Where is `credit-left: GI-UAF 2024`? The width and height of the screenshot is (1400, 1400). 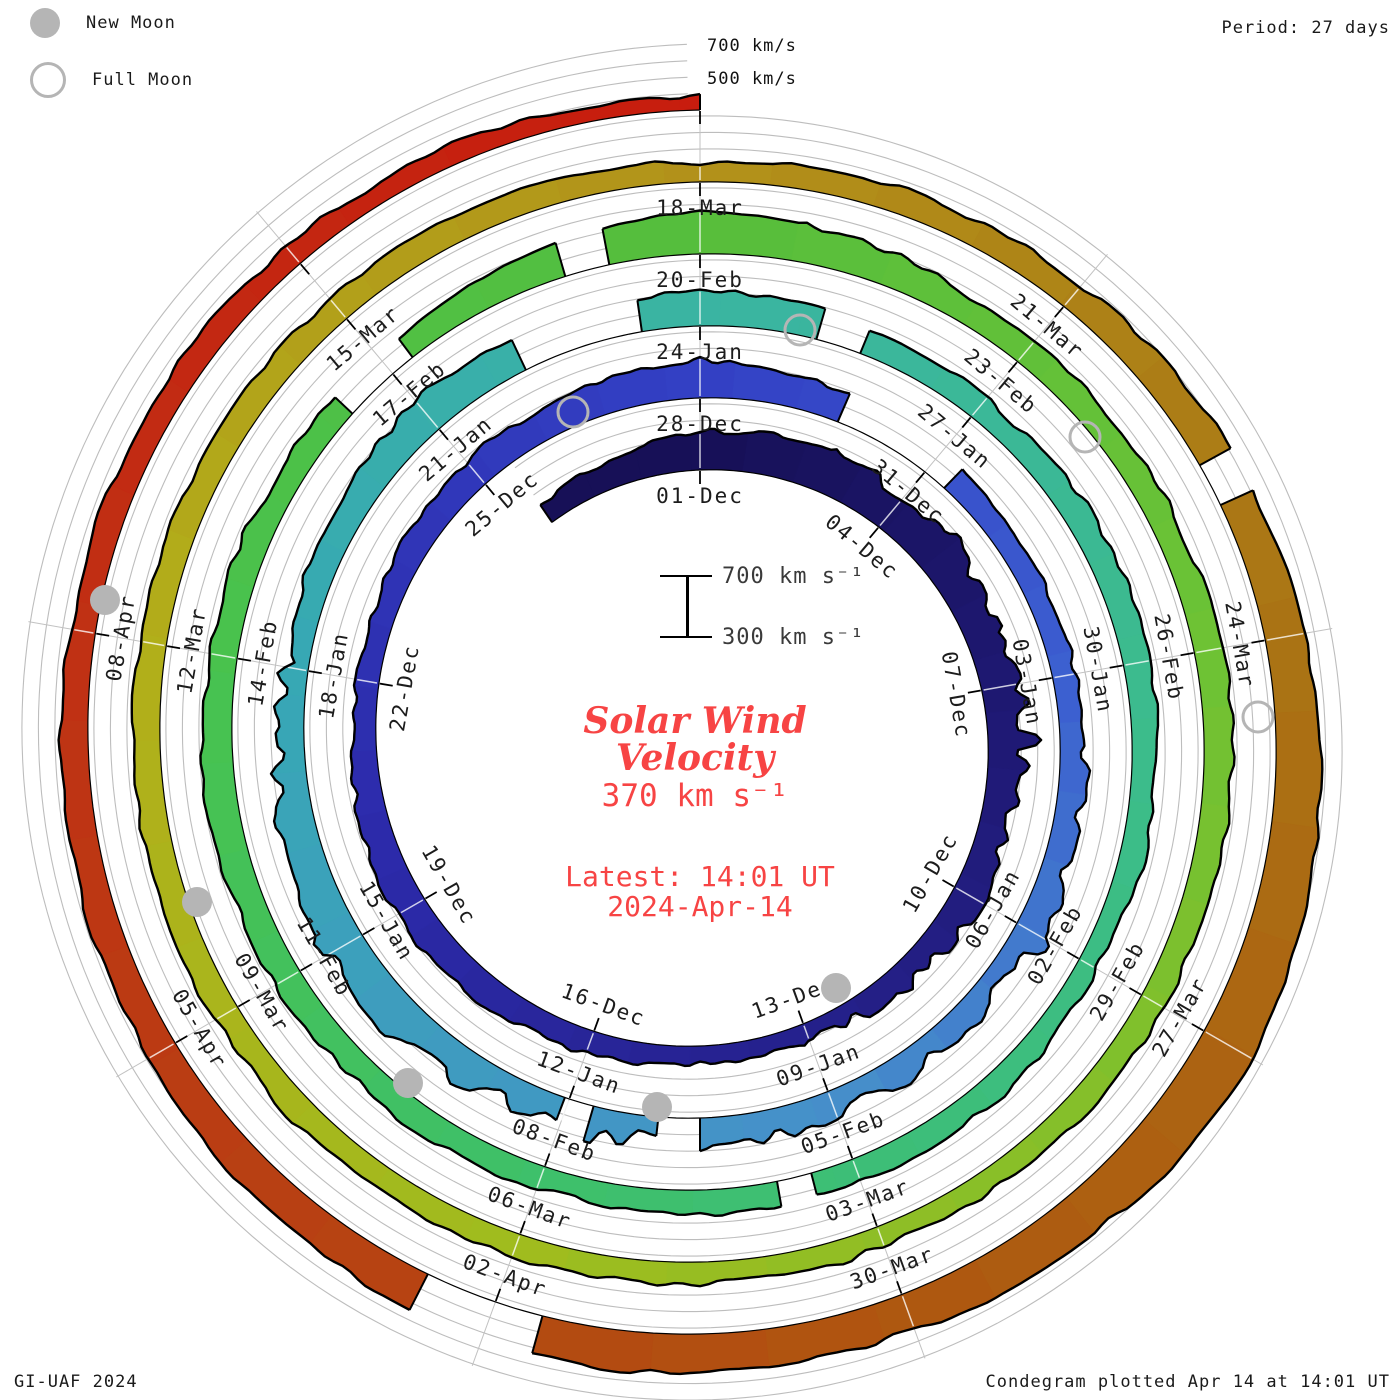
credit-left: GI-UAF 2024 is located at coordinates (76, 1382).